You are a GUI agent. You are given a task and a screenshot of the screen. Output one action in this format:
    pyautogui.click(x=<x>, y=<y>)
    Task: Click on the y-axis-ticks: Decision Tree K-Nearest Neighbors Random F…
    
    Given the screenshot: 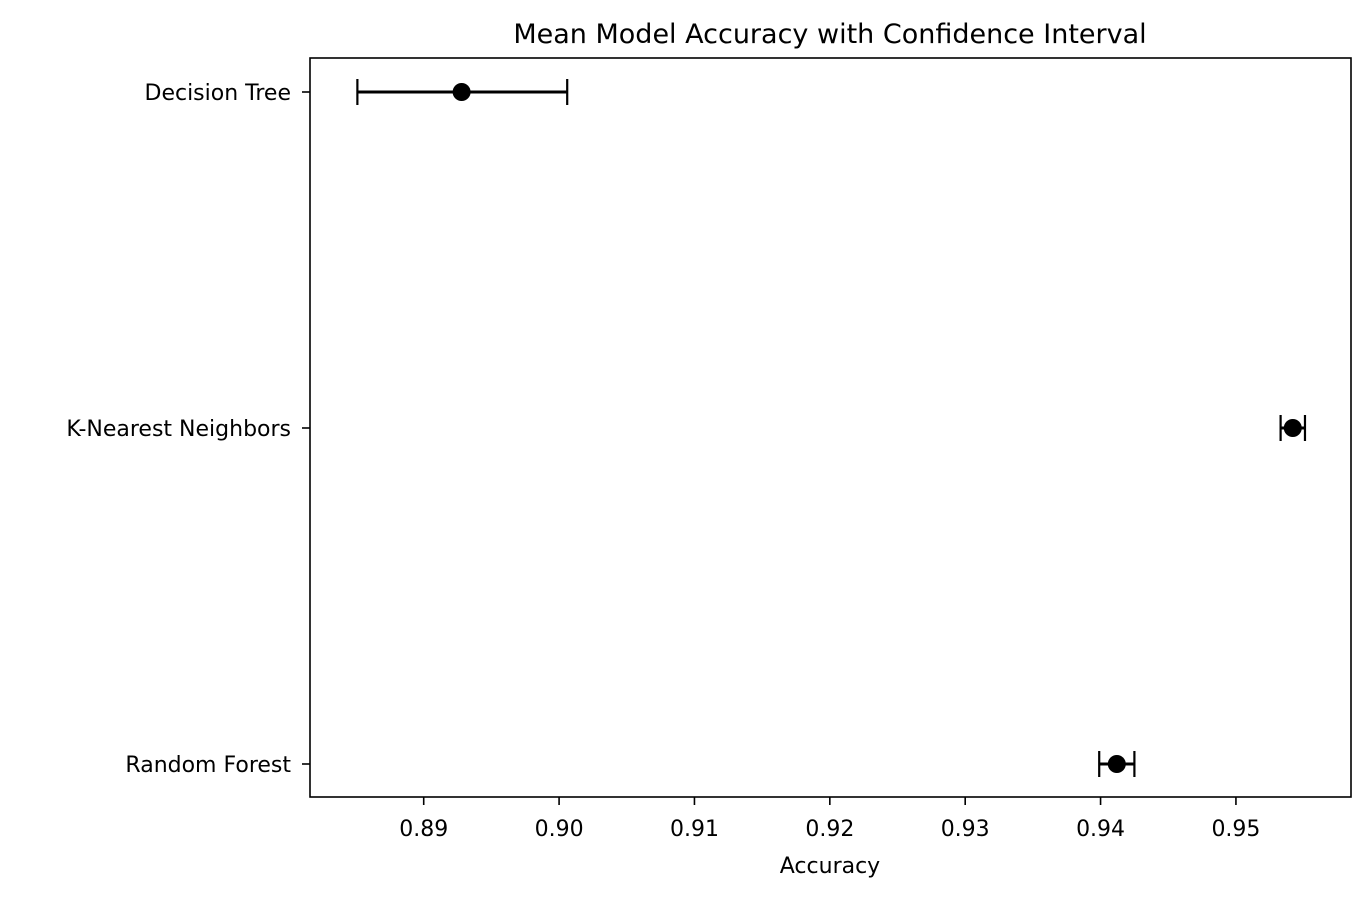 What is the action you would take?
    pyautogui.click(x=188, y=429)
    